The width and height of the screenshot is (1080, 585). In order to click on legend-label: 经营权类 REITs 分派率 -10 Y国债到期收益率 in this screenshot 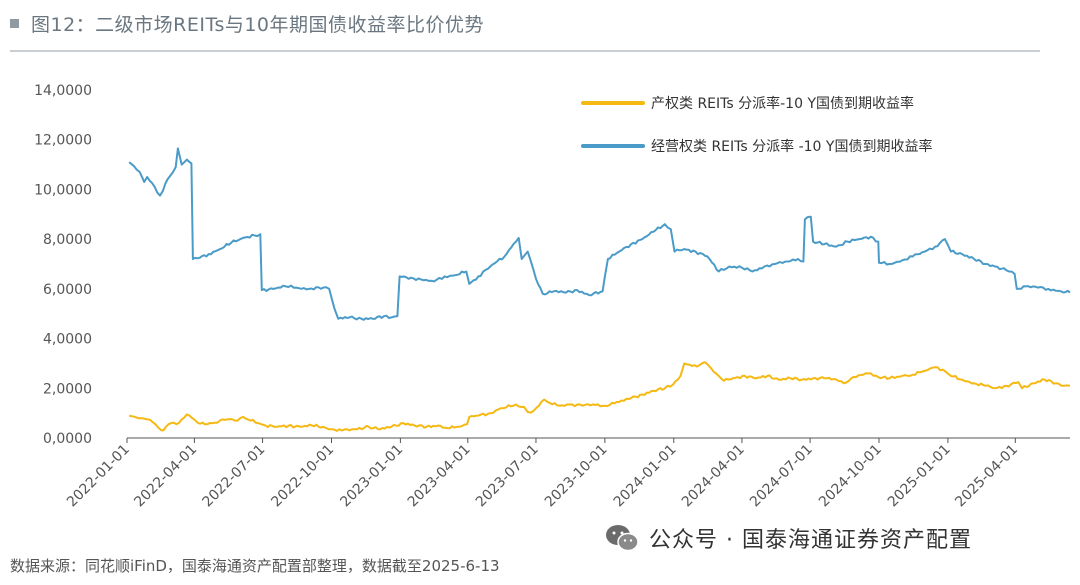, I will do `click(791, 146)`.